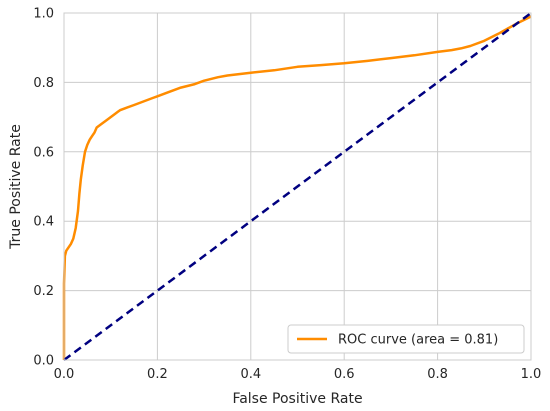 This screenshot has width=550, height=411. What do you see at coordinates (43, 361) in the screenshot?
I see `y-tick-label: 0.0` at bounding box center [43, 361].